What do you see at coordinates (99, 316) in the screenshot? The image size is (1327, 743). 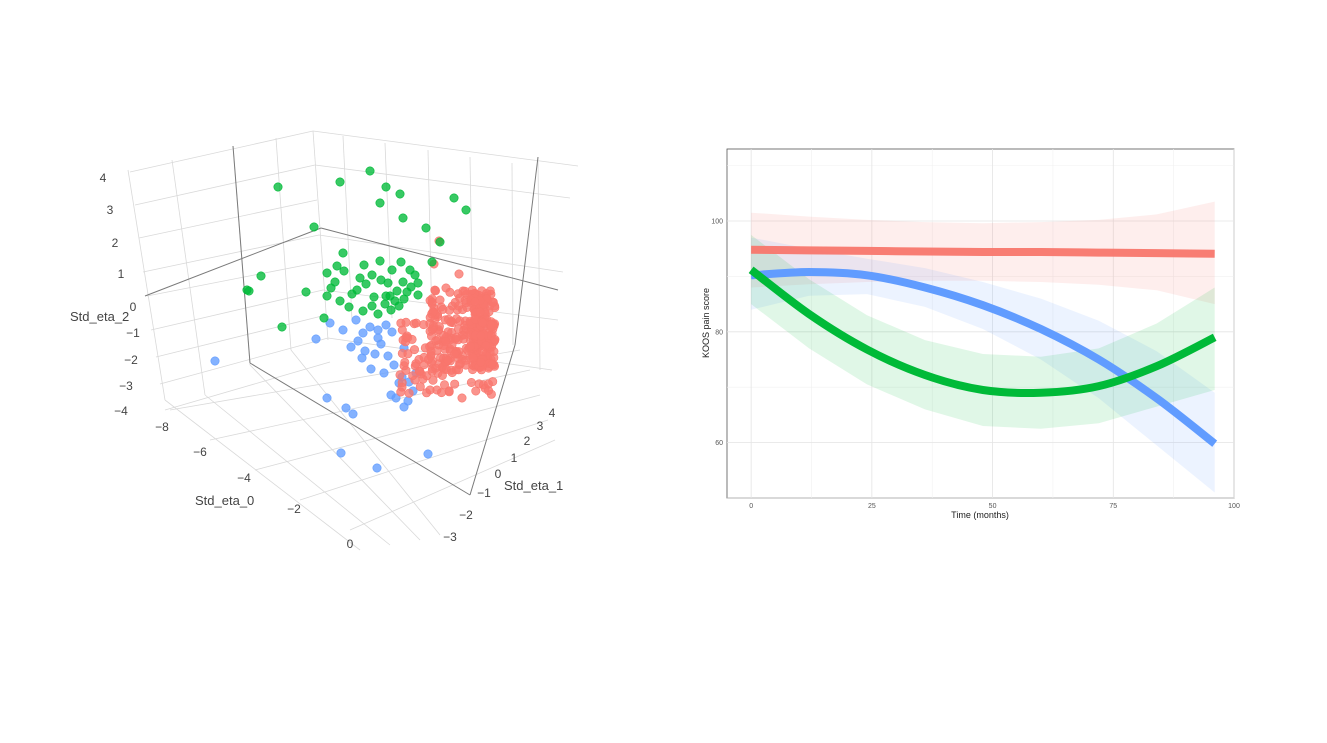 I see `z-axis-title: Std_eta_2` at bounding box center [99, 316].